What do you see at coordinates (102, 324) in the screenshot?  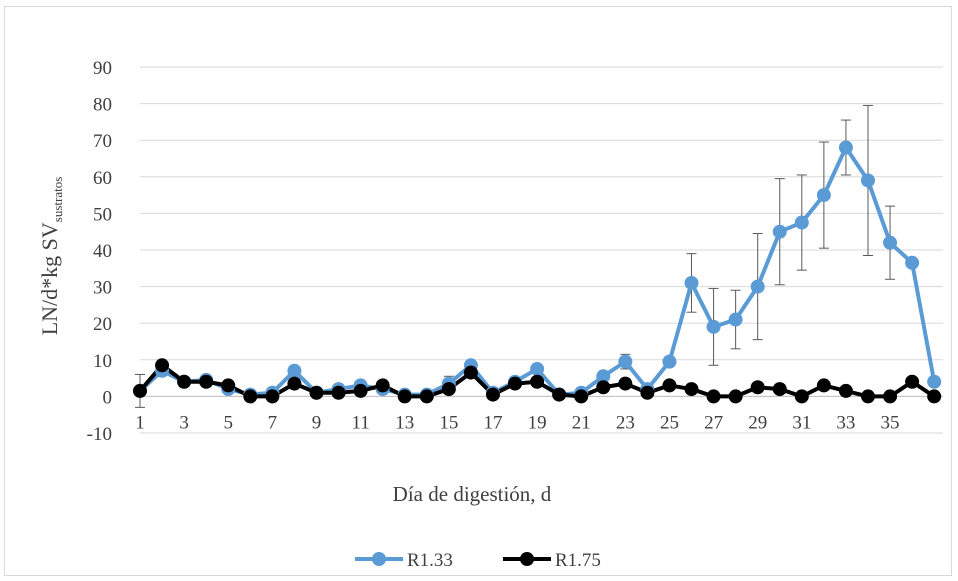 I see `y-tick-label: 20` at bounding box center [102, 324].